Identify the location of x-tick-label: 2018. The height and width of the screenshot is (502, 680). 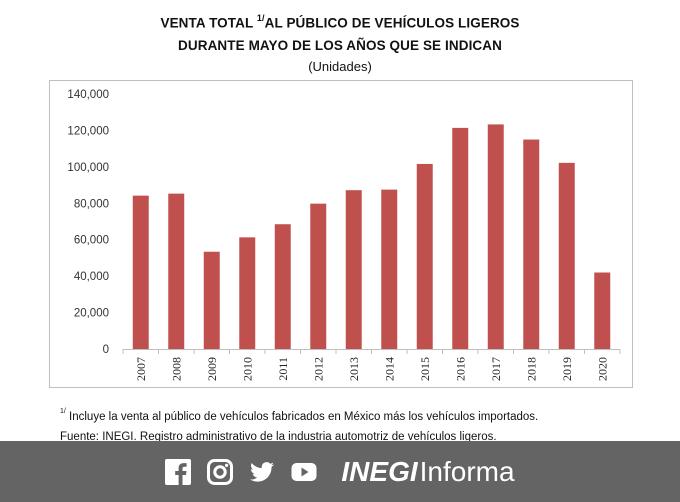
(531, 369).